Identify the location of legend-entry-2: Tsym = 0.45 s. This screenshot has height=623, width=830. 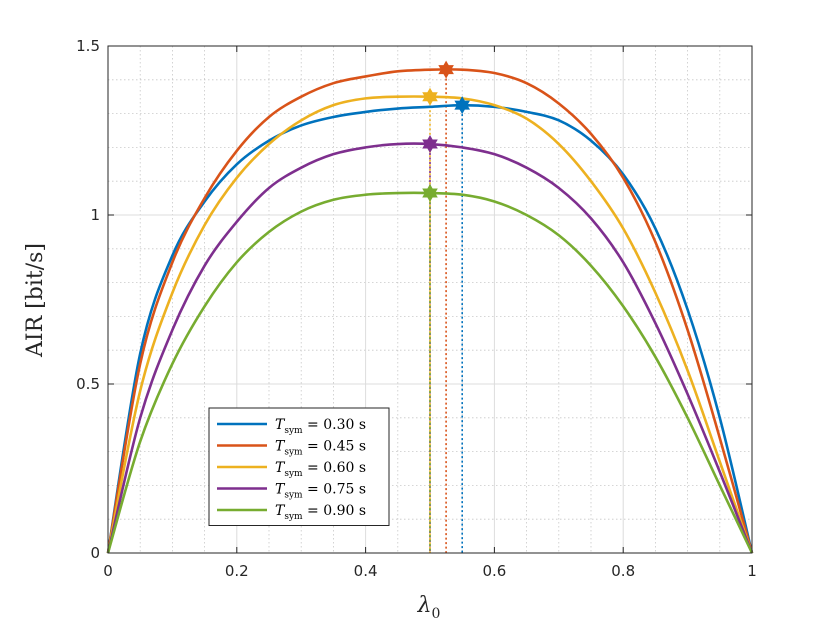
(320, 448).